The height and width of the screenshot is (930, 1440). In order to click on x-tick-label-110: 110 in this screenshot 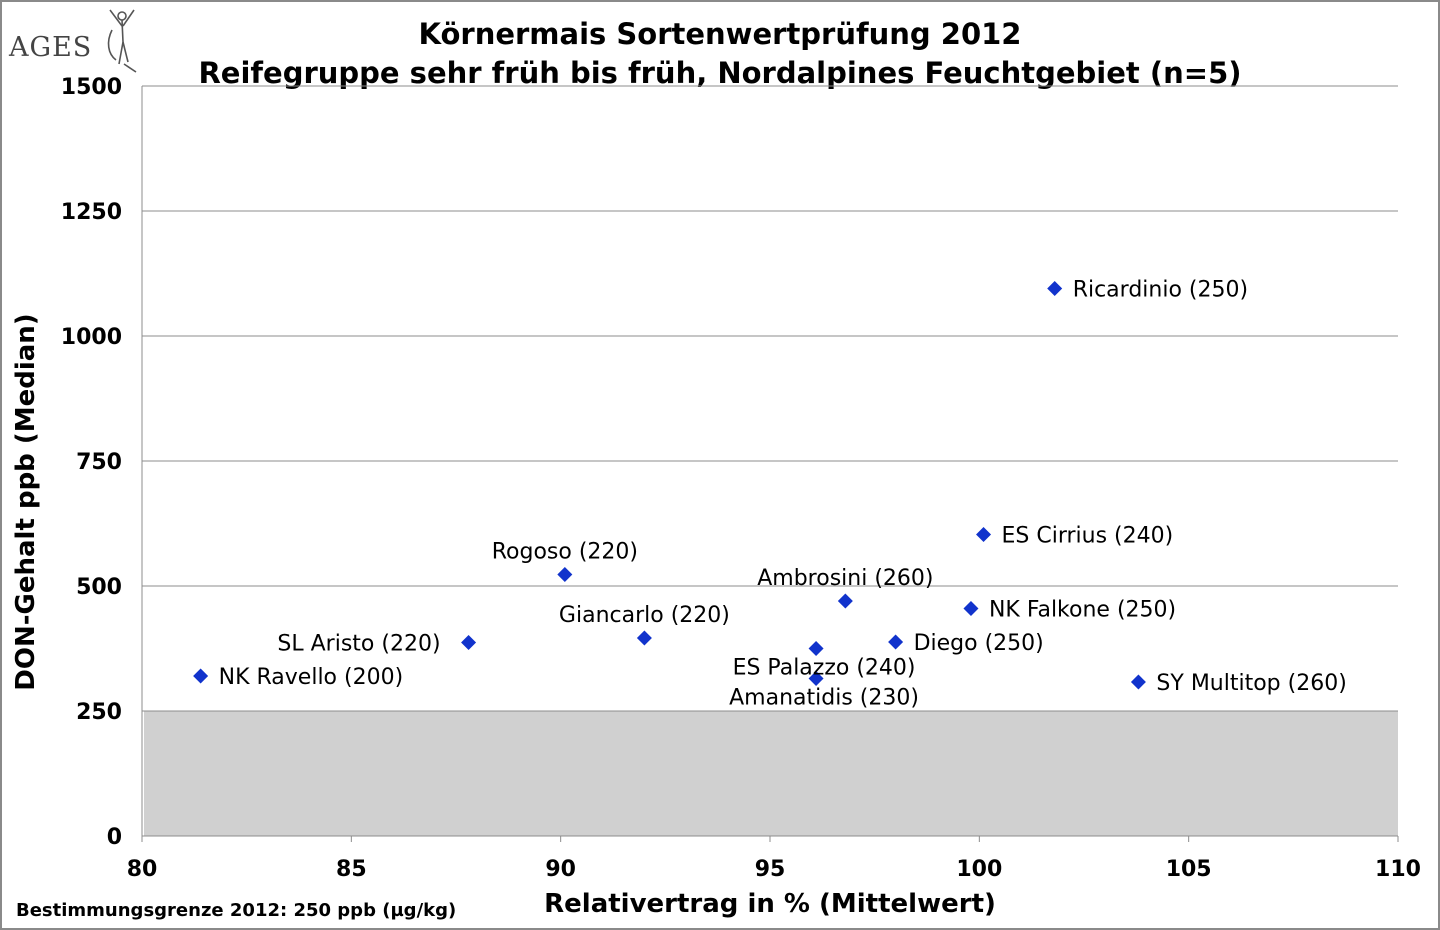, I will do `click(1398, 869)`.